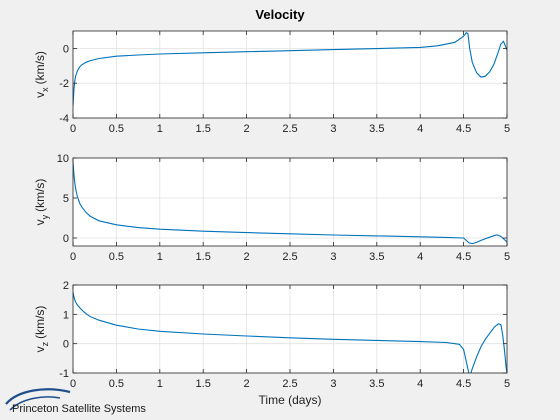 This screenshot has height=420, width=560. I want to click on y-tick-label: 1, so click(66, 315).